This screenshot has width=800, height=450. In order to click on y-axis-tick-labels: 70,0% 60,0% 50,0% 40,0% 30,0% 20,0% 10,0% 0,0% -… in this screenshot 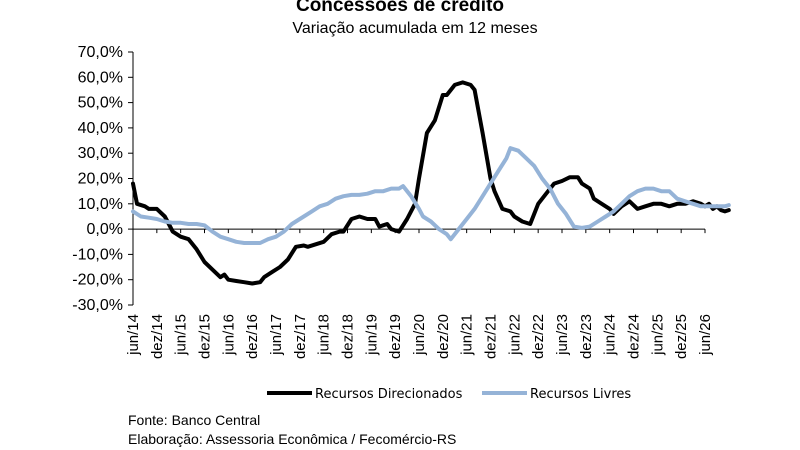, I will do `click(97, 179)`.